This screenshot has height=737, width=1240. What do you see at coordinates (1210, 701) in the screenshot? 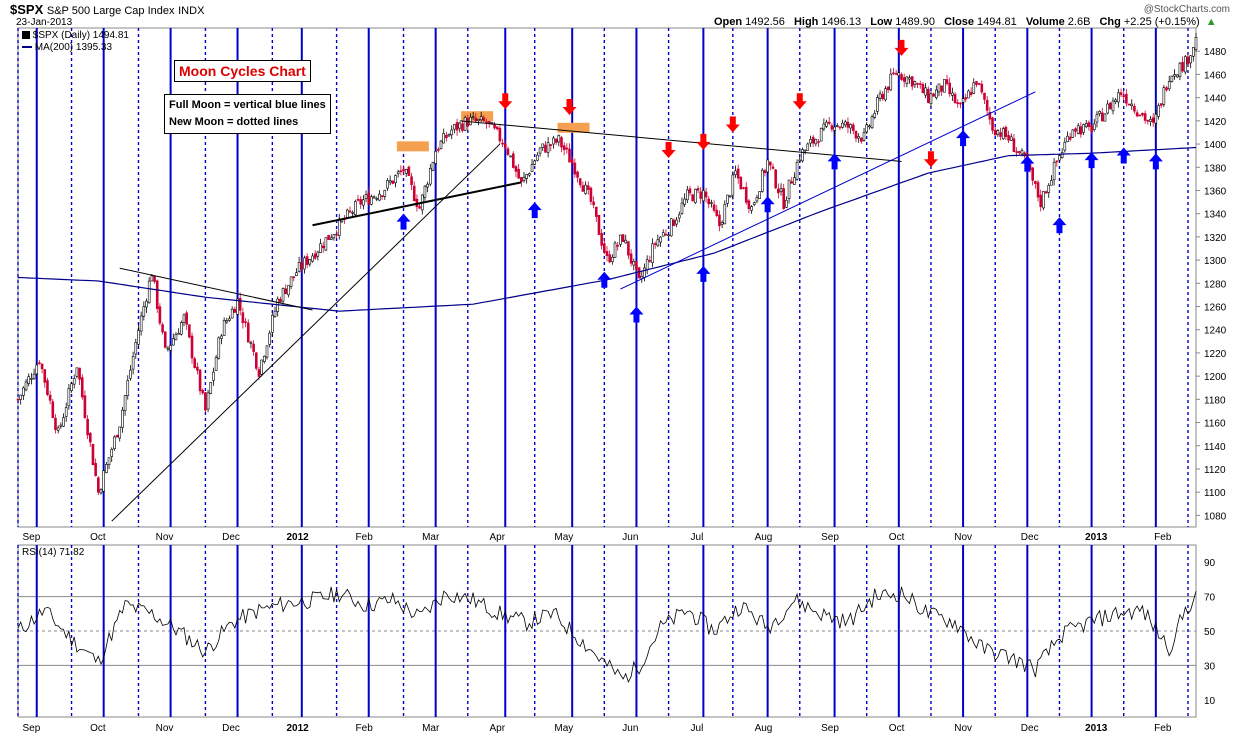
I see `rsi-tick-label: 10` at bounding box center [1210, 701].